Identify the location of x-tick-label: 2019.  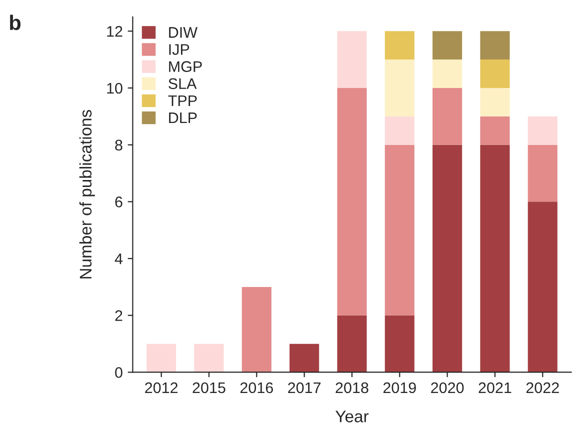
(399, 388).